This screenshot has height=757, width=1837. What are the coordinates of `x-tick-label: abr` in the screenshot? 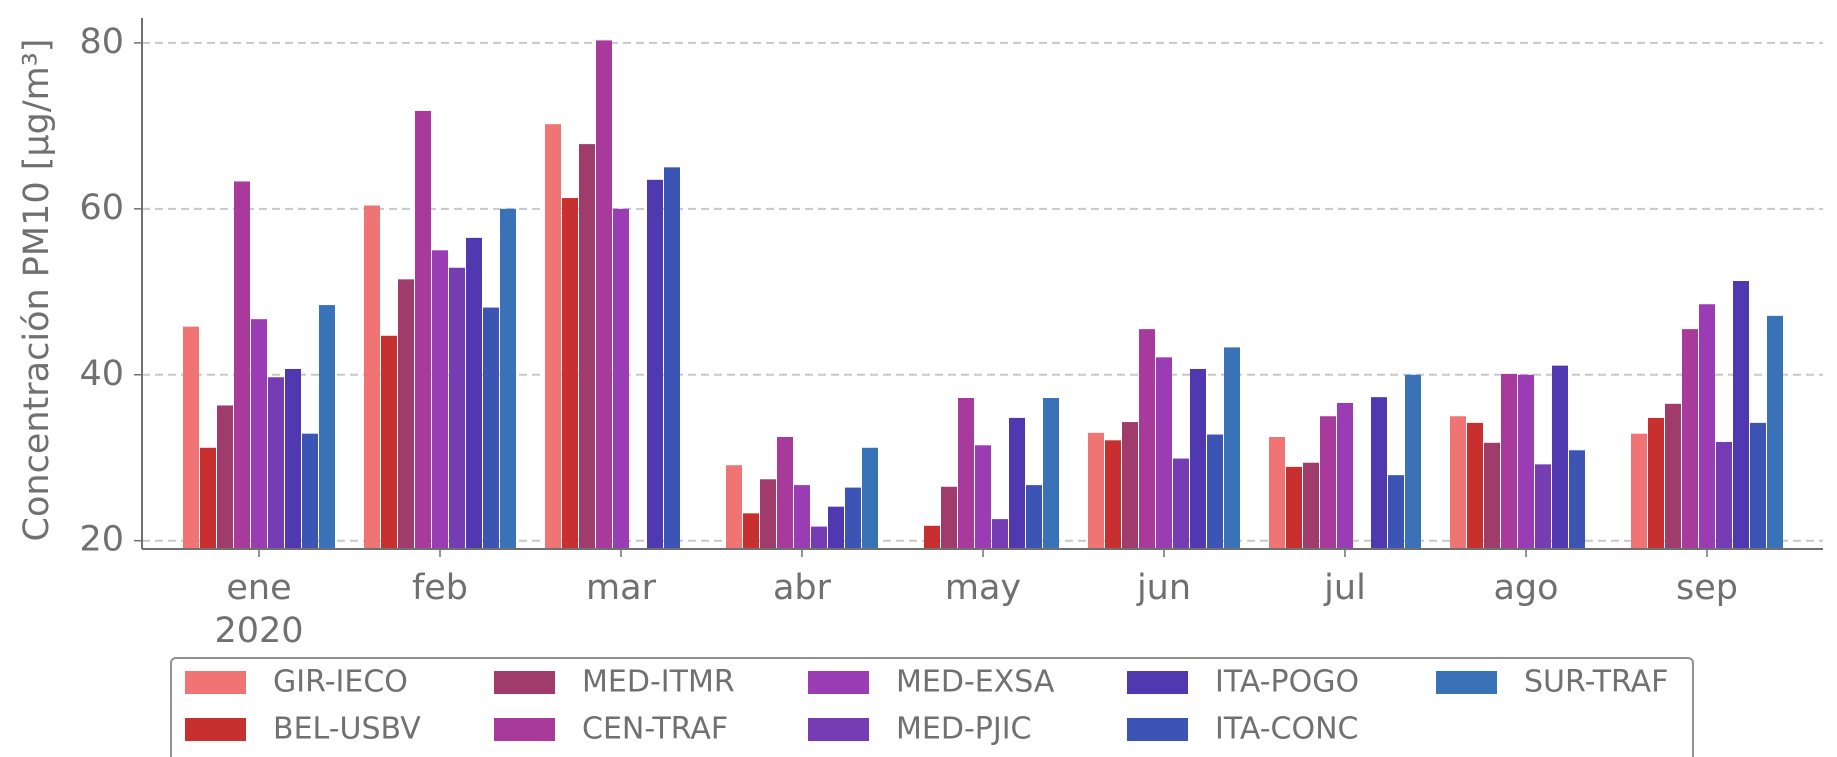 It's located at (802, 588).